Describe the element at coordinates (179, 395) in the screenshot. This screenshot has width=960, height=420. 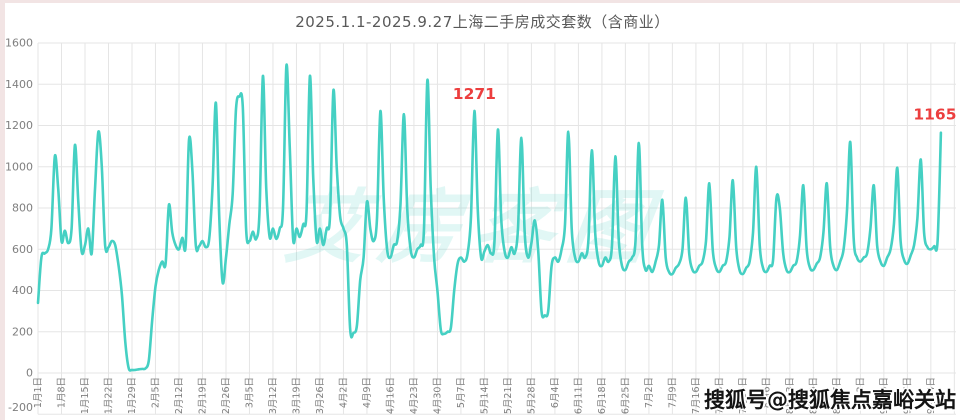
I see `x-axis-label: 2月12日` at that location.